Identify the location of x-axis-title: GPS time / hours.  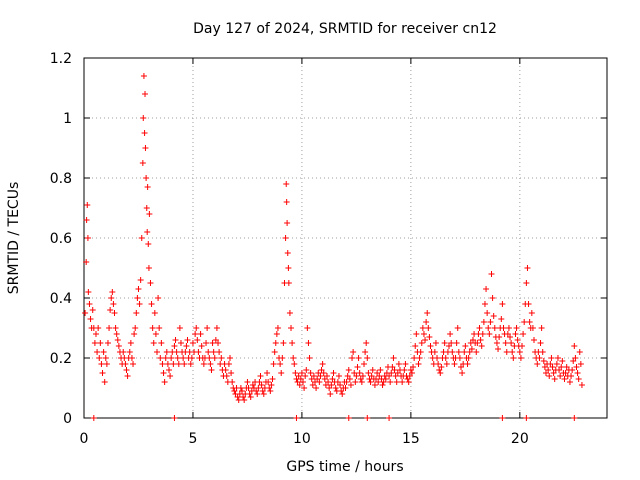
(344, 467).